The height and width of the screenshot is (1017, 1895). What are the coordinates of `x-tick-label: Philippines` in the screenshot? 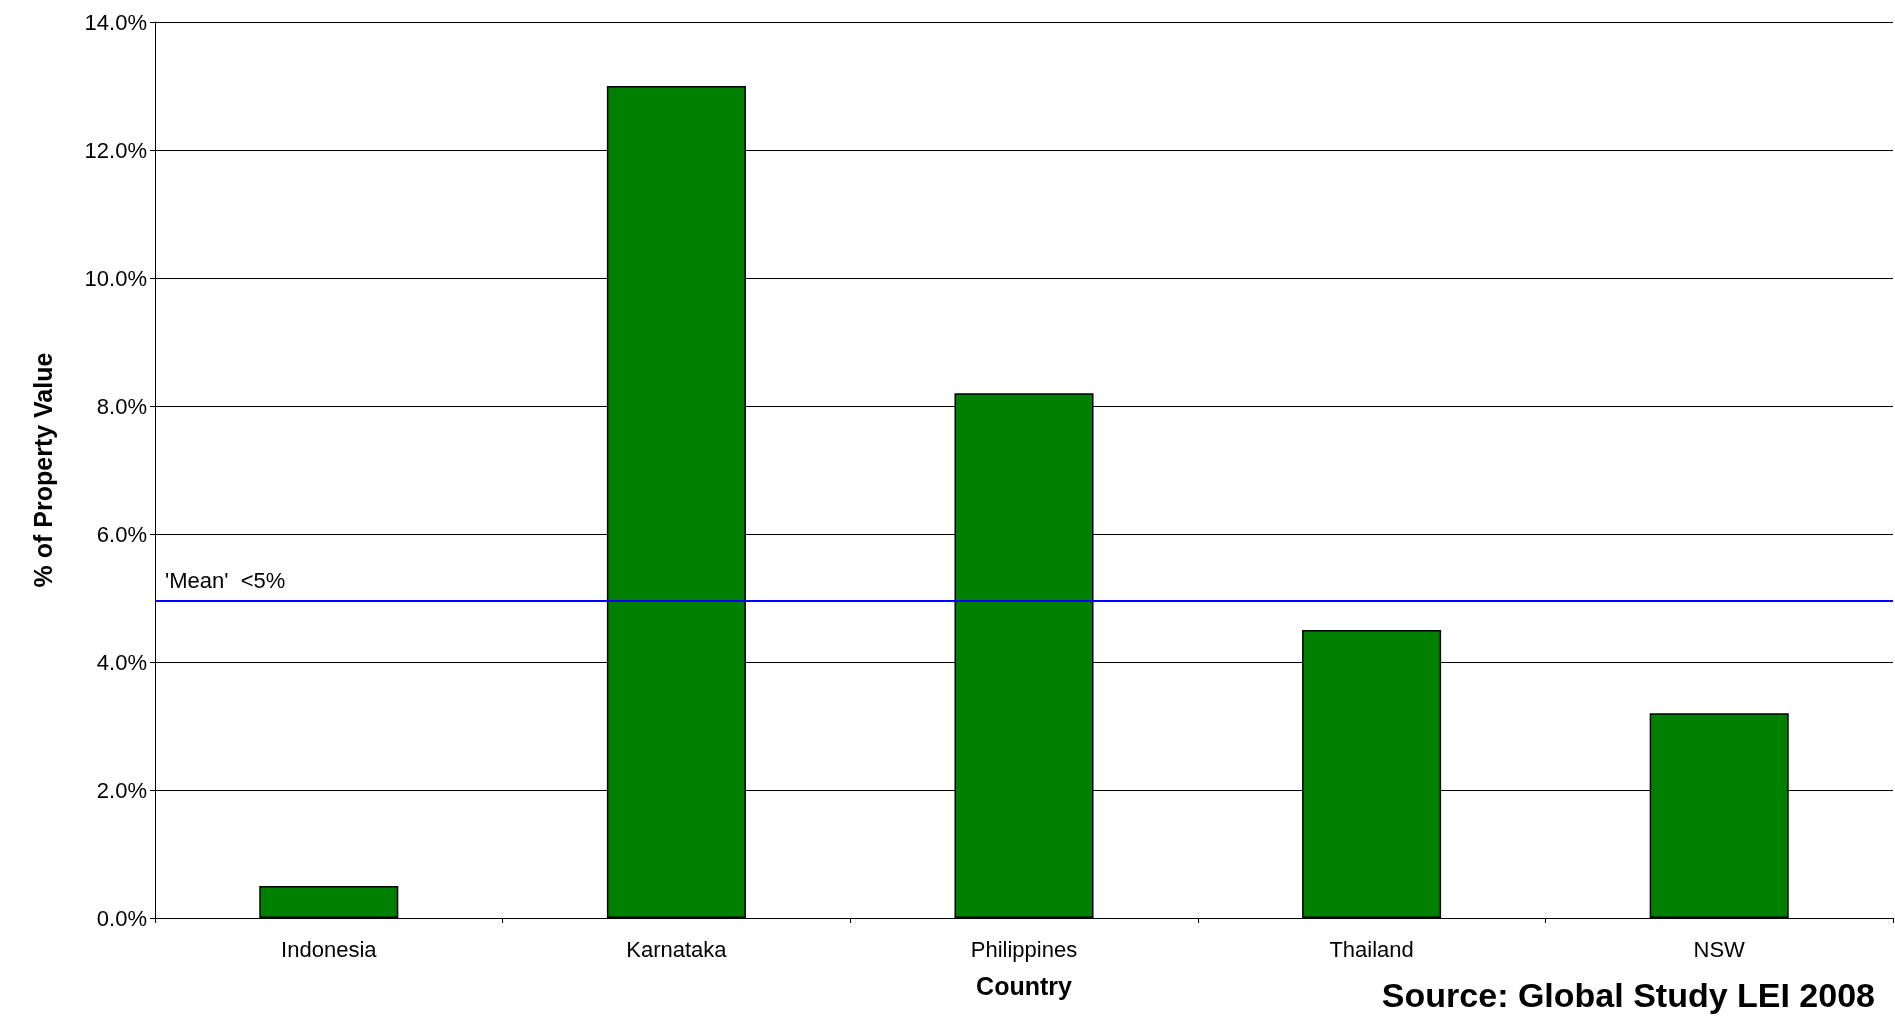 It's located at (1024, 949).